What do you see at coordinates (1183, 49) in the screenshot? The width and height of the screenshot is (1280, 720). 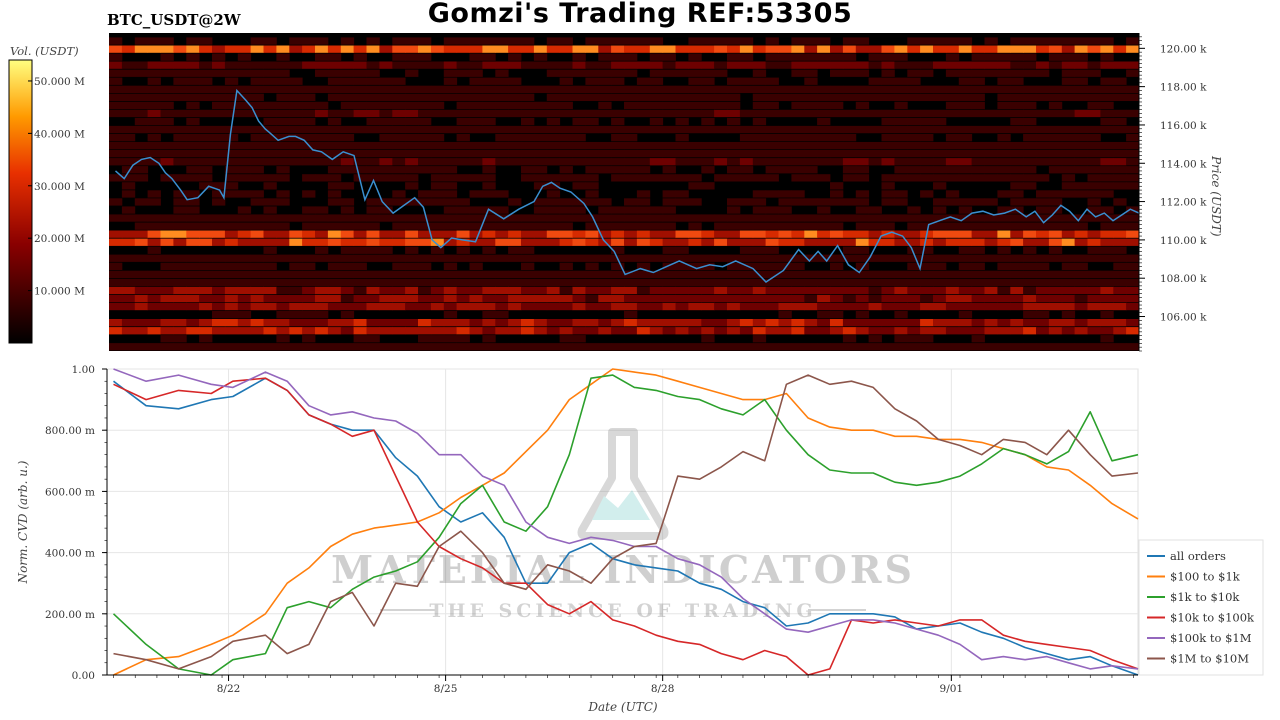 I see `price-tick-label: 120.00 k` at bounding box center [1183, 49].